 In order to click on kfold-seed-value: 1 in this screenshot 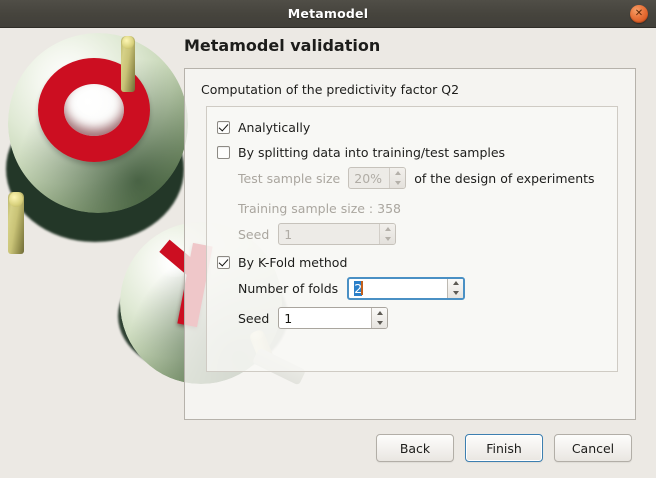, I will do `click(288, 318)`.